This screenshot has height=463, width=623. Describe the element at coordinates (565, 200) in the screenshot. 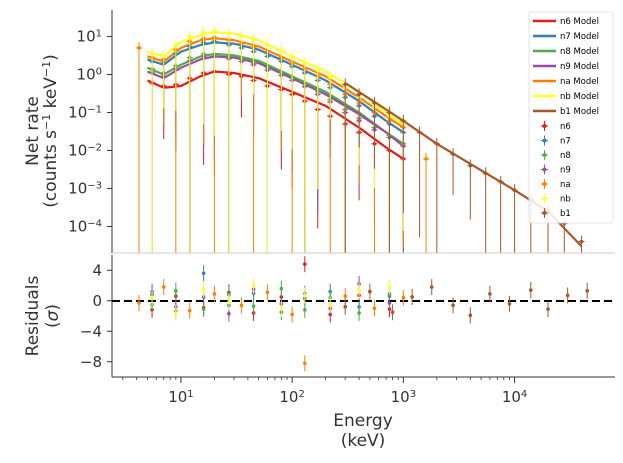

I see `legend-data-label: nb` at that location.